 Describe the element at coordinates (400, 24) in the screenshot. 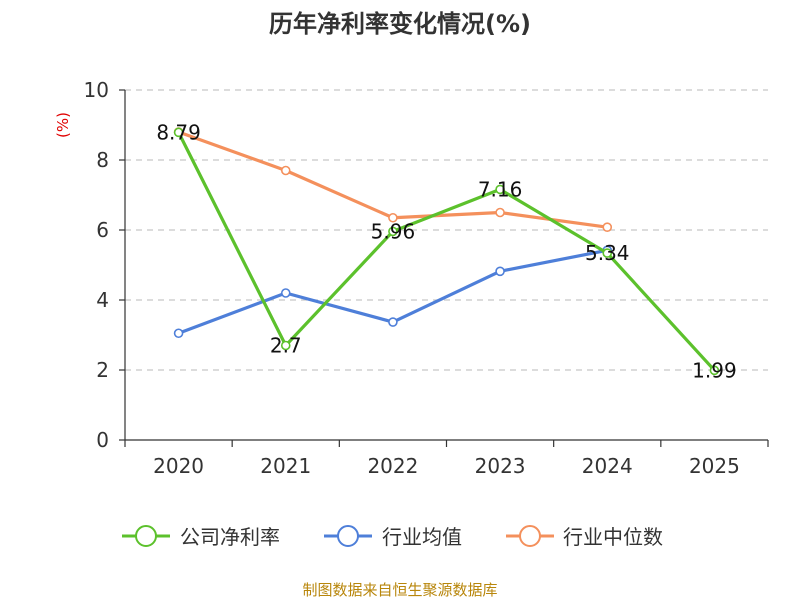

I see `chart-title: 历年净利率变化情况(%)` at that location.